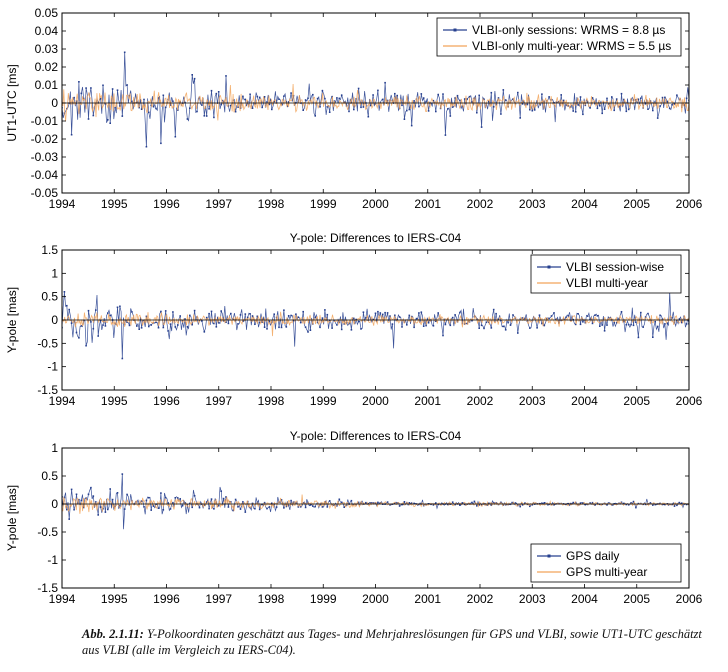  What do you see at coordinates (49, 250) in the screenshot?
I see `y-tick-label: 1.5` at bounding box center [49, 250].